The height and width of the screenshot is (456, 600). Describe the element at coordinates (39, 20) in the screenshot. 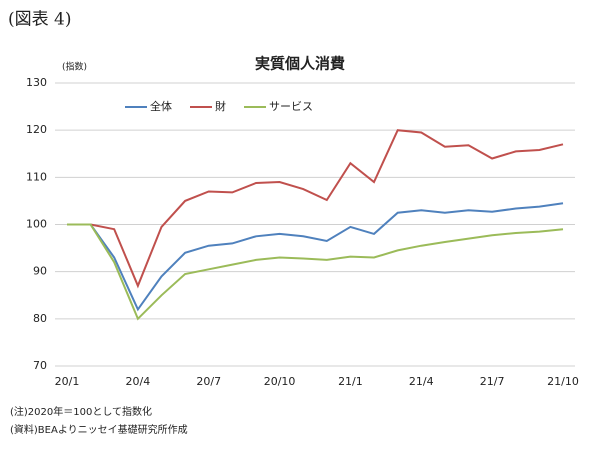

I see `figure-label: (図表 4)` at that location.